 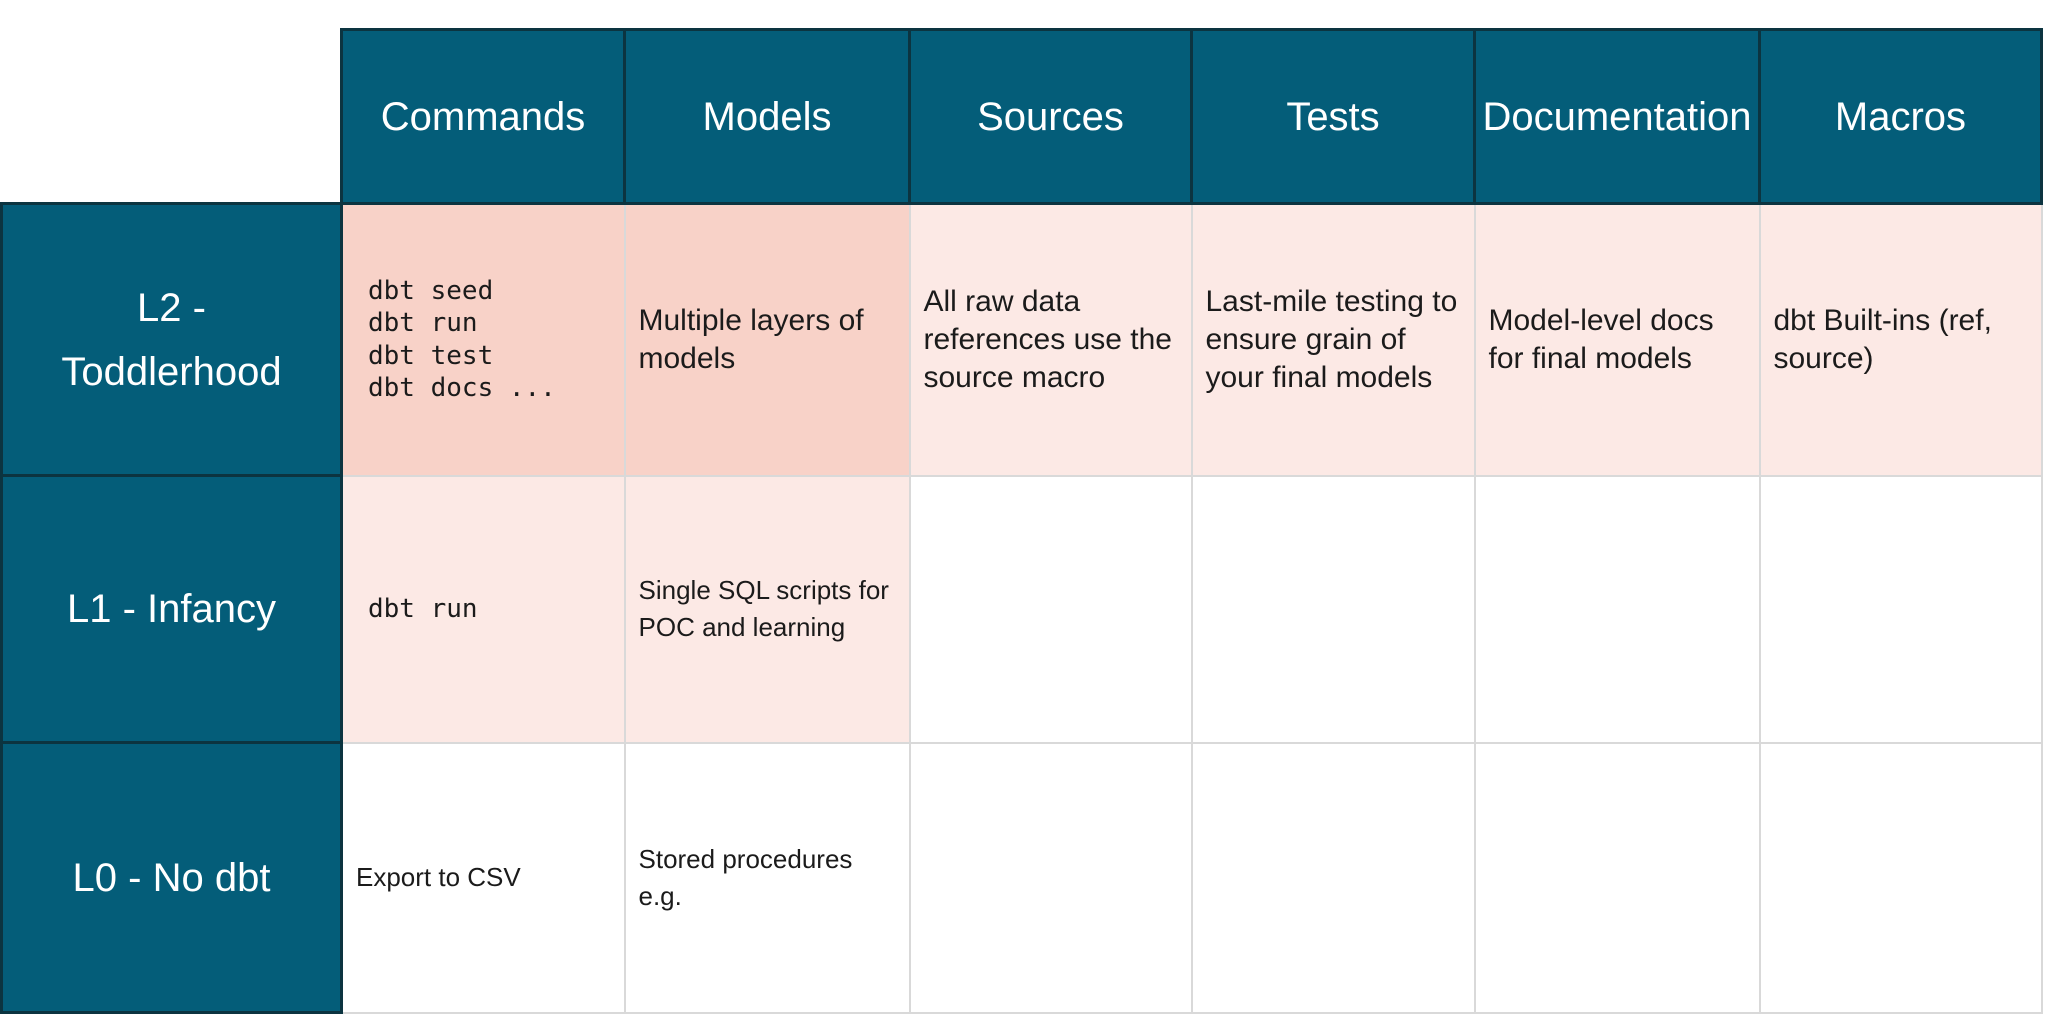 I want to click on cell-text: Model-level docs for final models, so click(x=1601, y=339).